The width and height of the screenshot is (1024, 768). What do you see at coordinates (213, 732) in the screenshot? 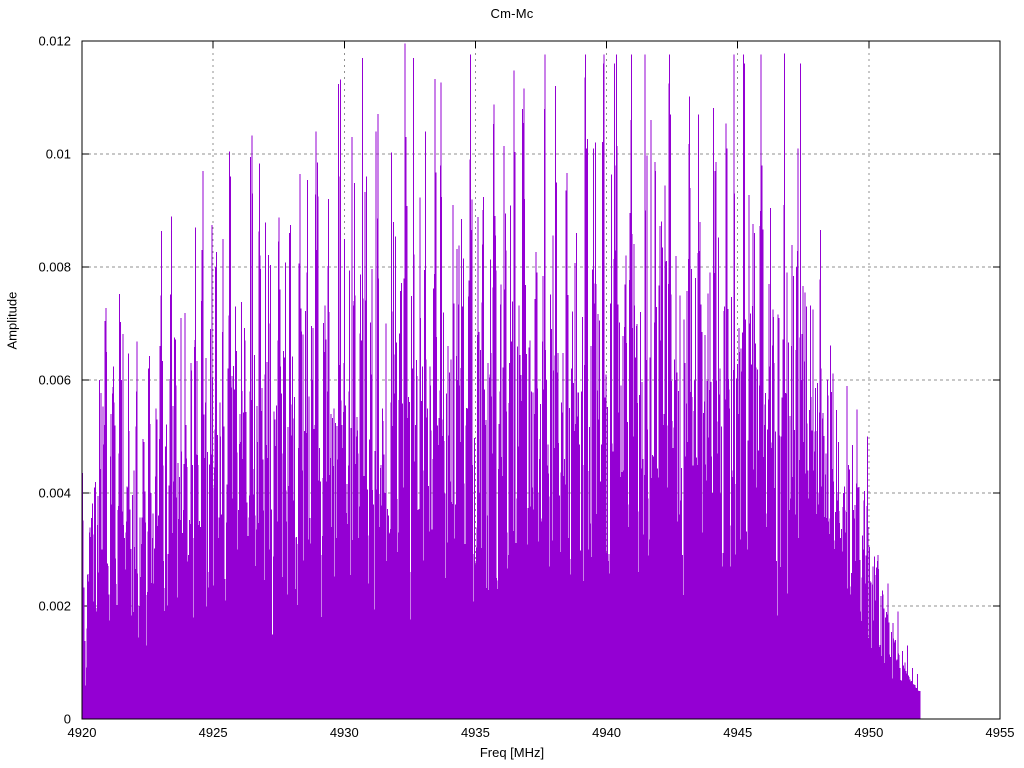
I see `x-tick-label: 4925` at bounding box center [213, 732].